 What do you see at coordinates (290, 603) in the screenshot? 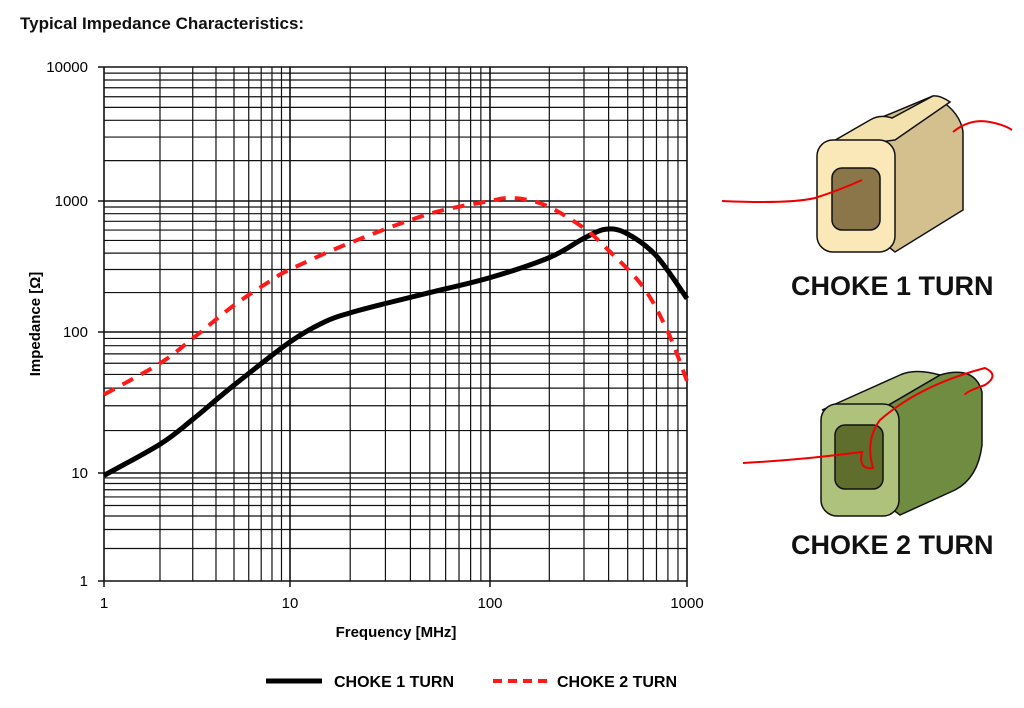
I see `x-tick-label: 10` at bounding box center [290, 603].